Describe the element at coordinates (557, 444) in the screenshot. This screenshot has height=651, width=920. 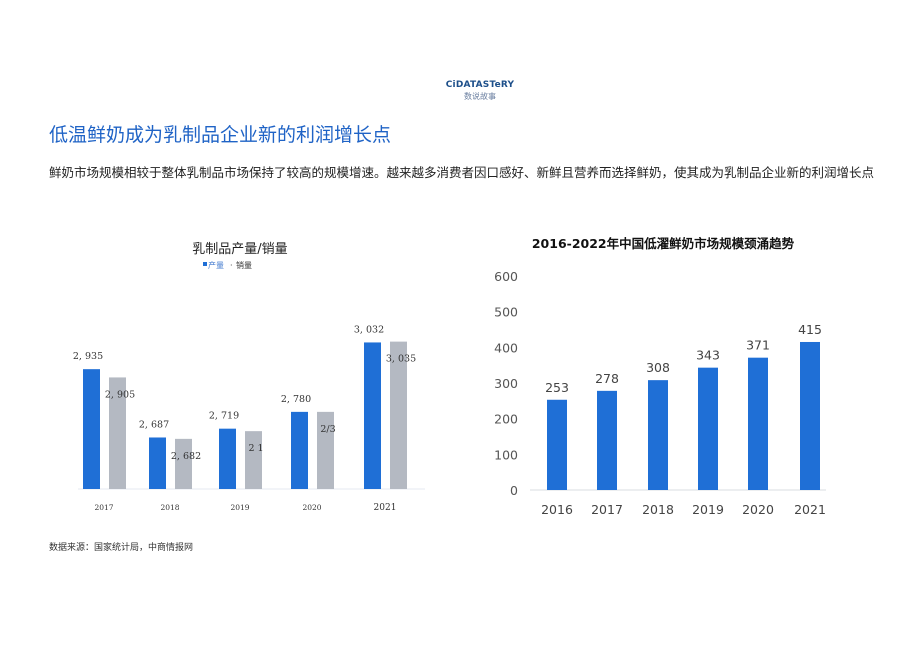
I see `bar-2016` at that location.